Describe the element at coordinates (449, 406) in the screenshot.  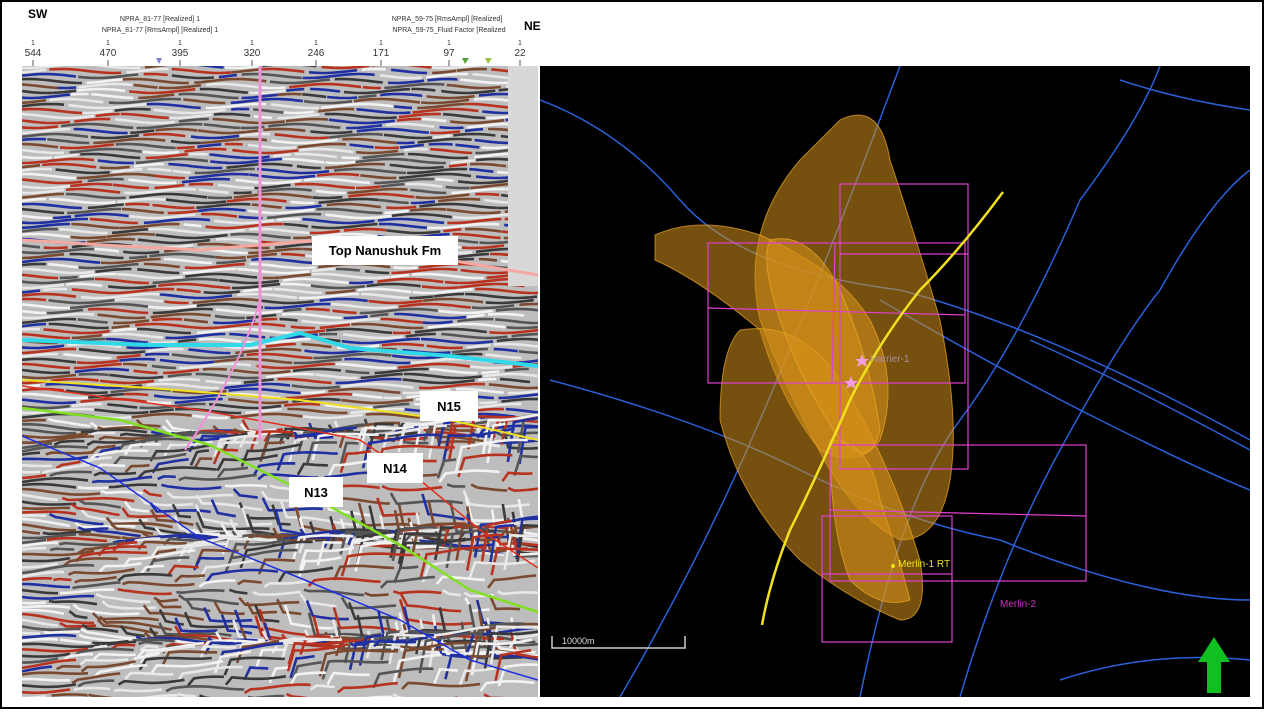
I see `horizon-label: N15` at that location.